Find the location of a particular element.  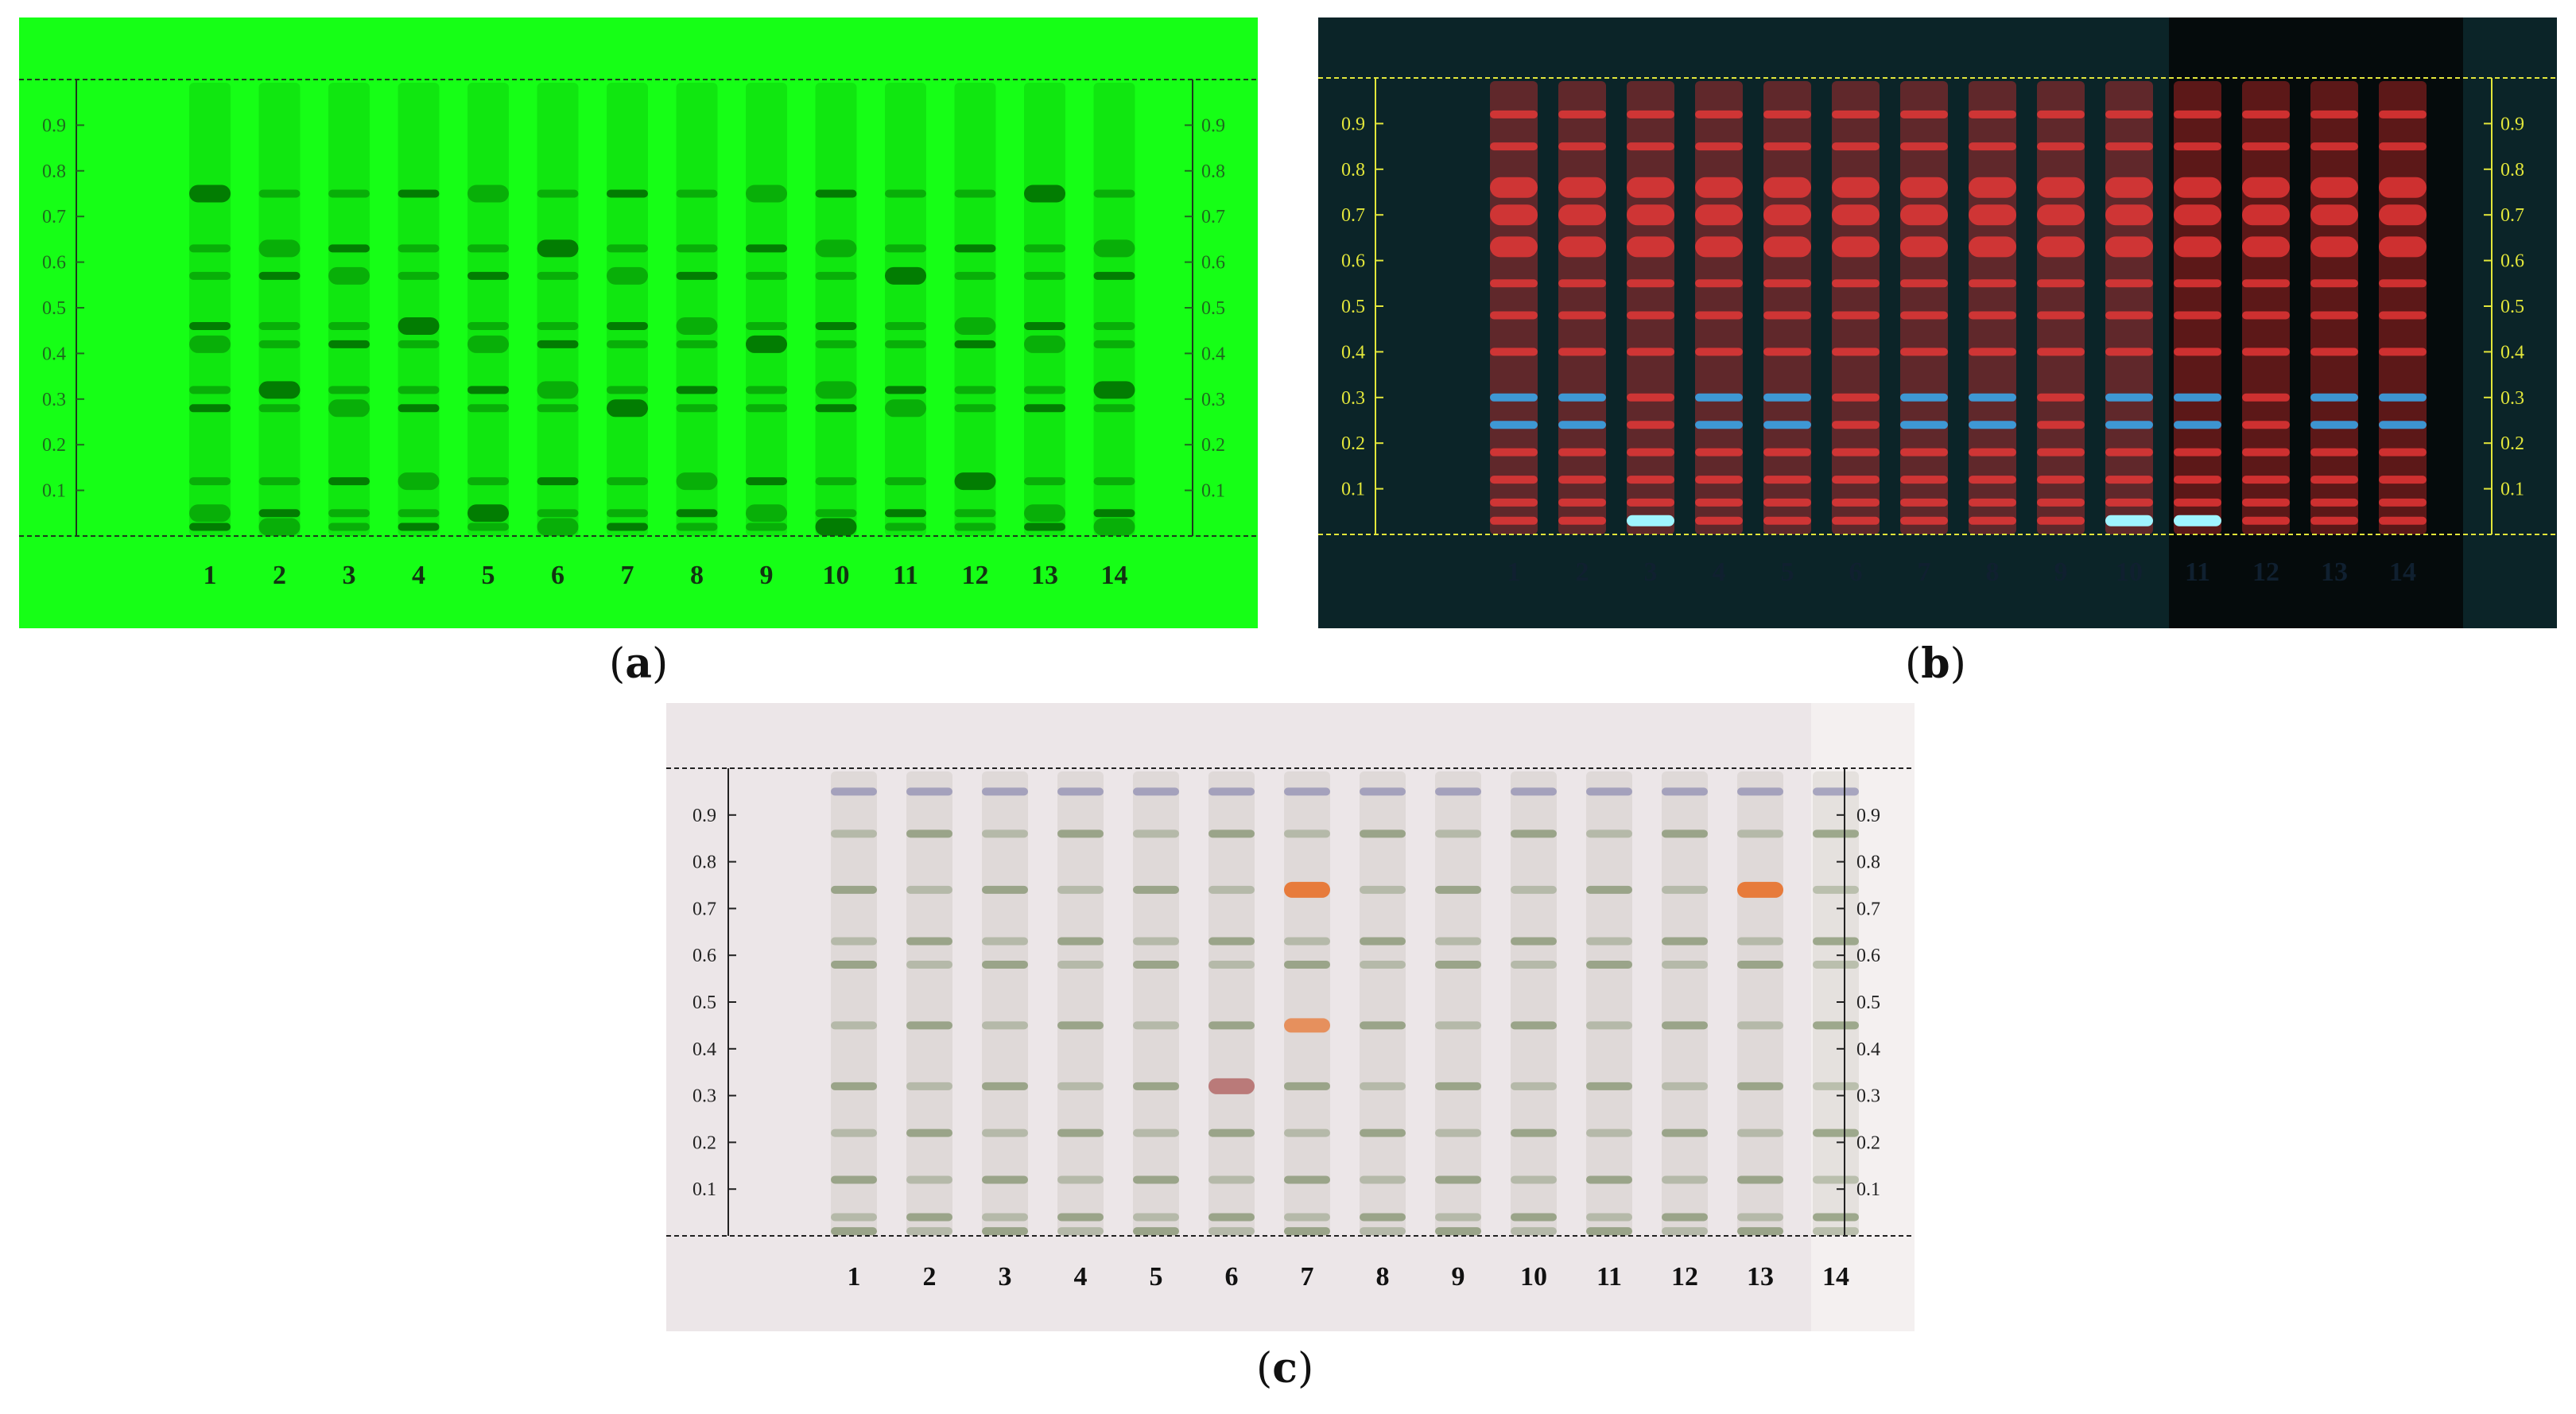

lane-number-14: 14 is located at coordinates (2403, 572).